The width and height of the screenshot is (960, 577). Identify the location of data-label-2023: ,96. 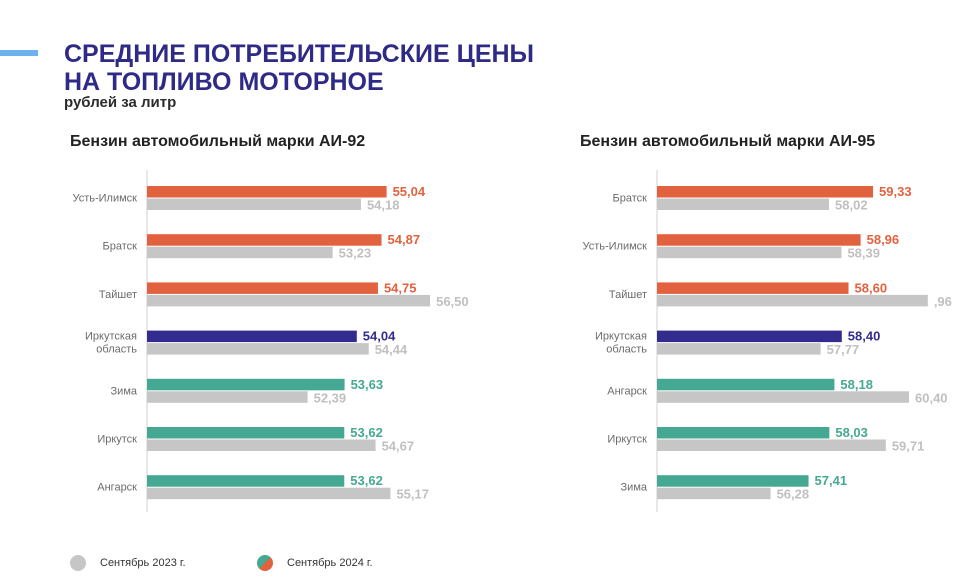
(943, 301).